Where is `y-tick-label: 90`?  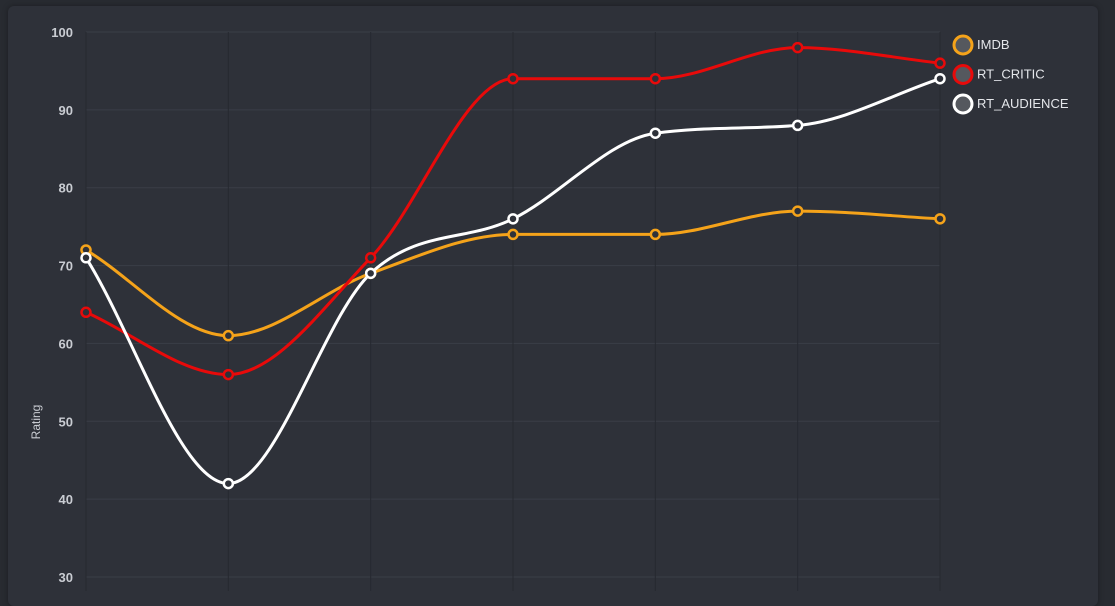 y-tick-label: 90 is located at coordinates (66, 110).